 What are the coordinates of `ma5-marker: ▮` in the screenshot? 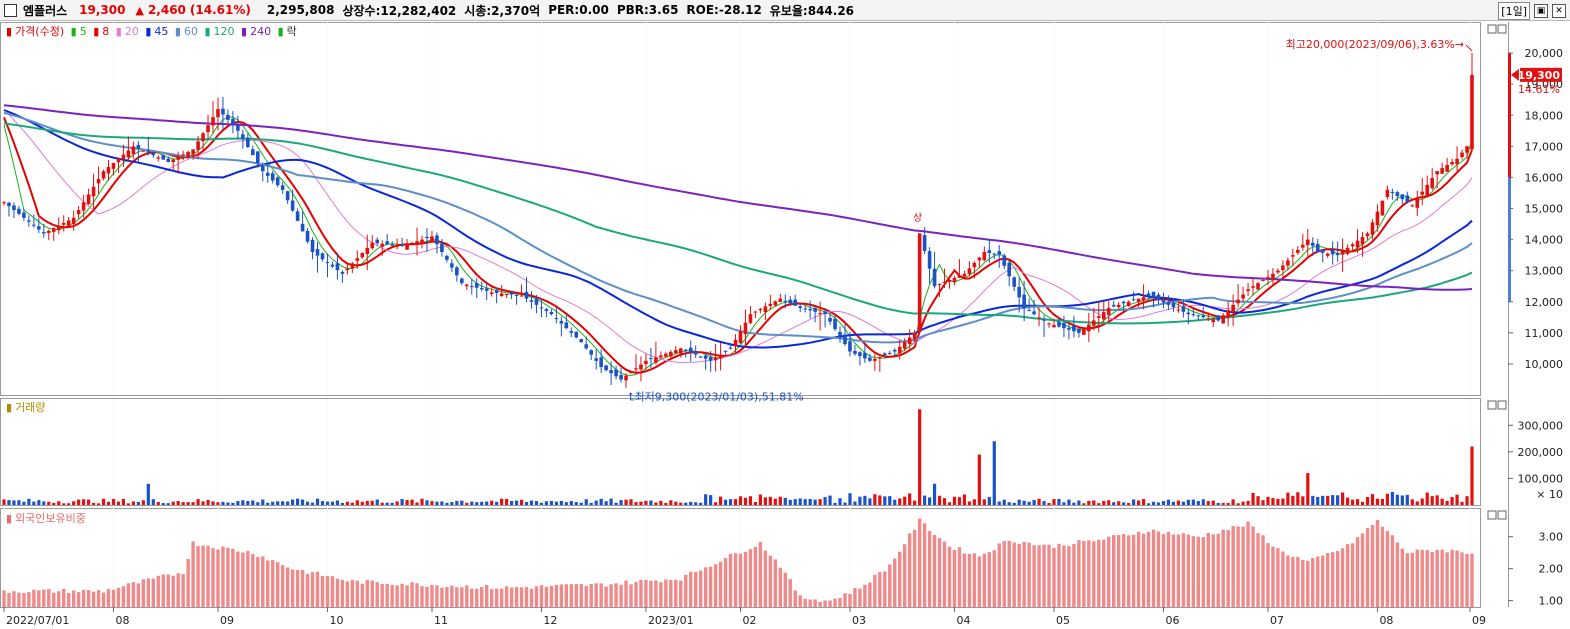 It's located at (73, 31).